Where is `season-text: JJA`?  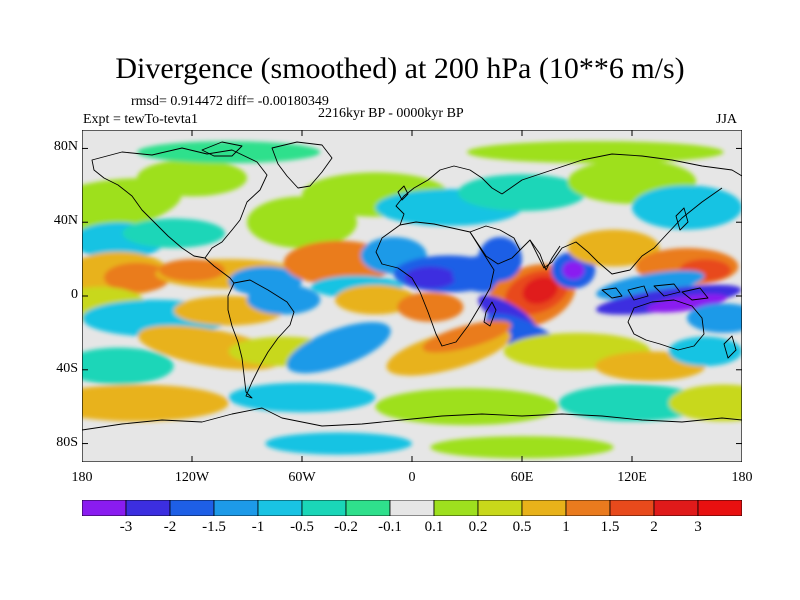 season-text: JJA is located at coordinates (727, 119).